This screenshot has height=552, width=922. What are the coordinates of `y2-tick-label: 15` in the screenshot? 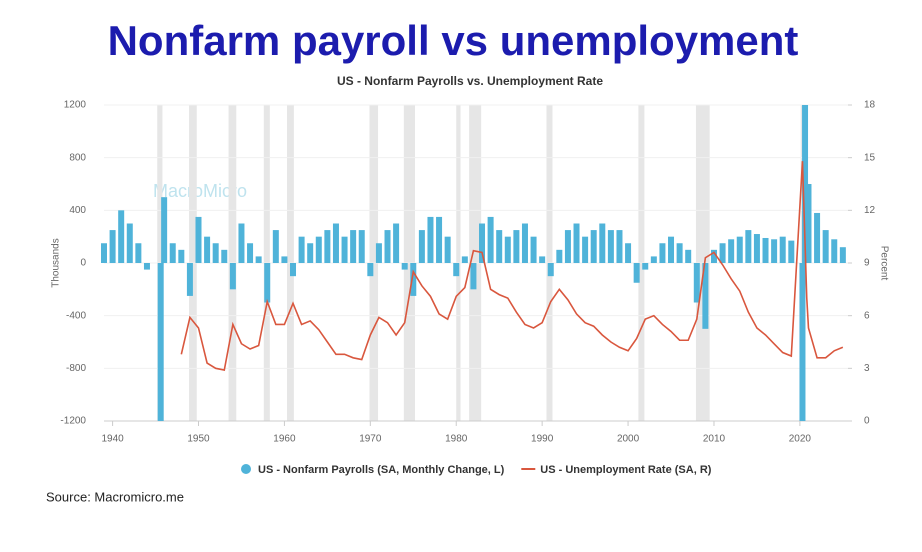 It's located at (870, 157).